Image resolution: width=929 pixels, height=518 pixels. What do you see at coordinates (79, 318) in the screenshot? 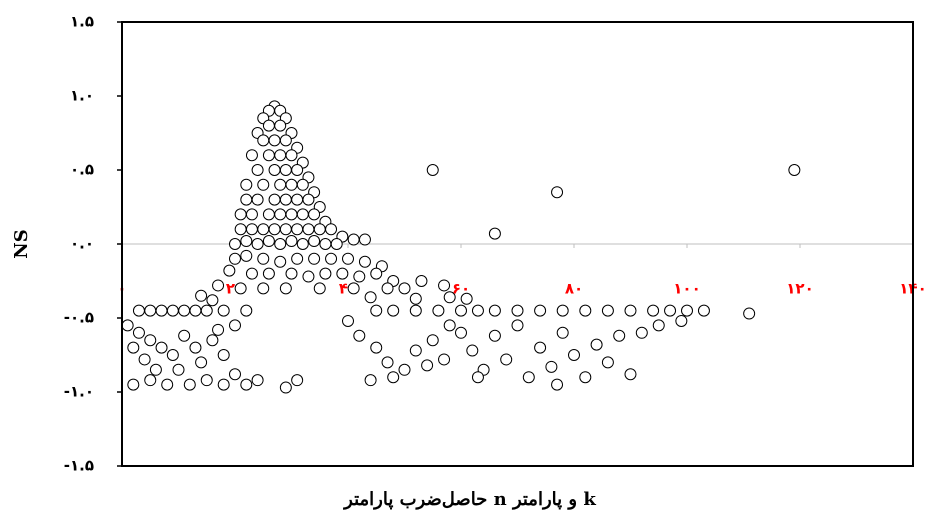
I see `y-tick-label: -۰.۵` at bounding box center [79, 318].